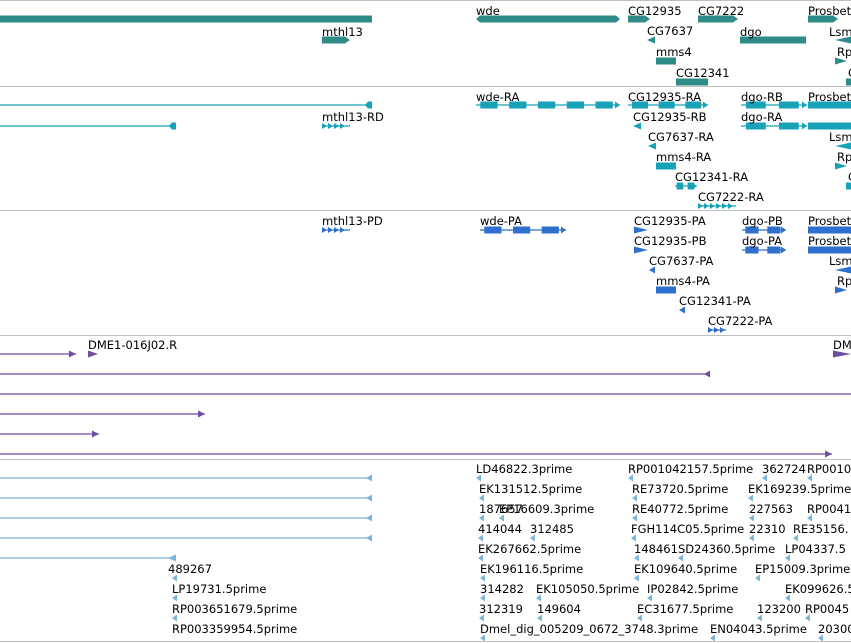 This screenshot has width=851, height=643. Describe the element at coordinates (779, 609) in the screenshot. I see `est-feature-label: 123200` at that location.